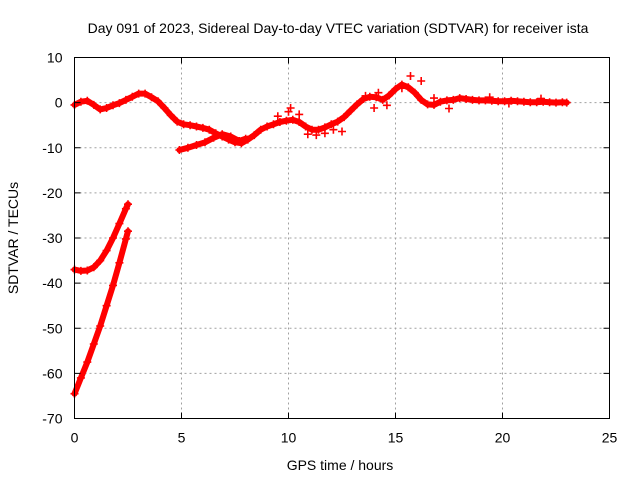 The image size is (640, 480). I want to click on y-tick-label: -30, so click(52, 238).